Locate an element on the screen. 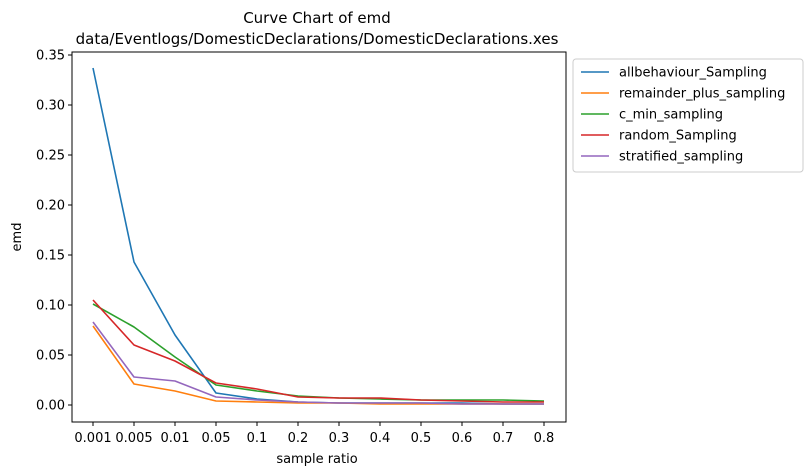 This screenshot has height=476, width=810. series-line-stratified-sampling is located at coordinates (318, 363).